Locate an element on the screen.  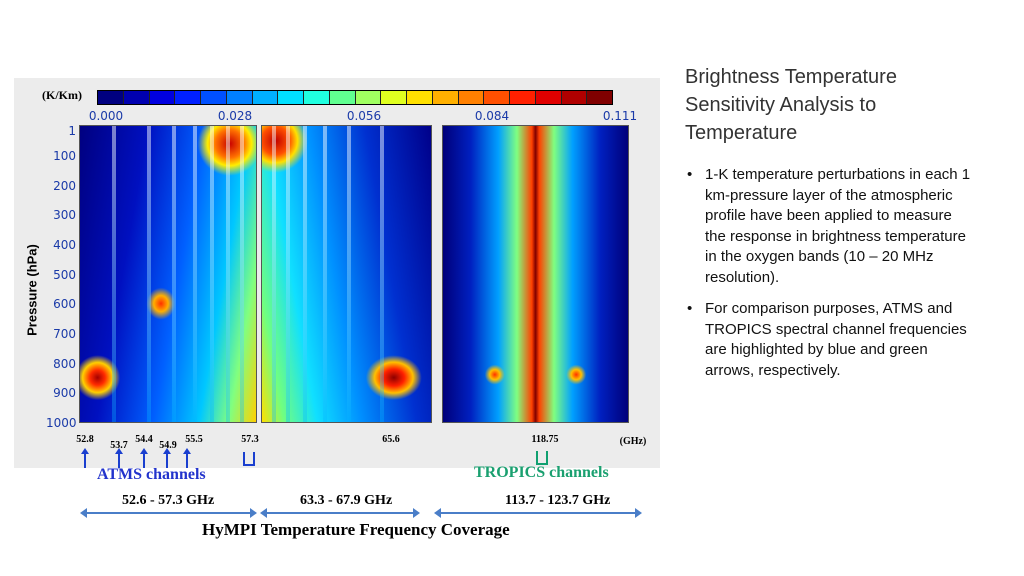
y-tick-label: 400 is located at coordinates (64, 245).